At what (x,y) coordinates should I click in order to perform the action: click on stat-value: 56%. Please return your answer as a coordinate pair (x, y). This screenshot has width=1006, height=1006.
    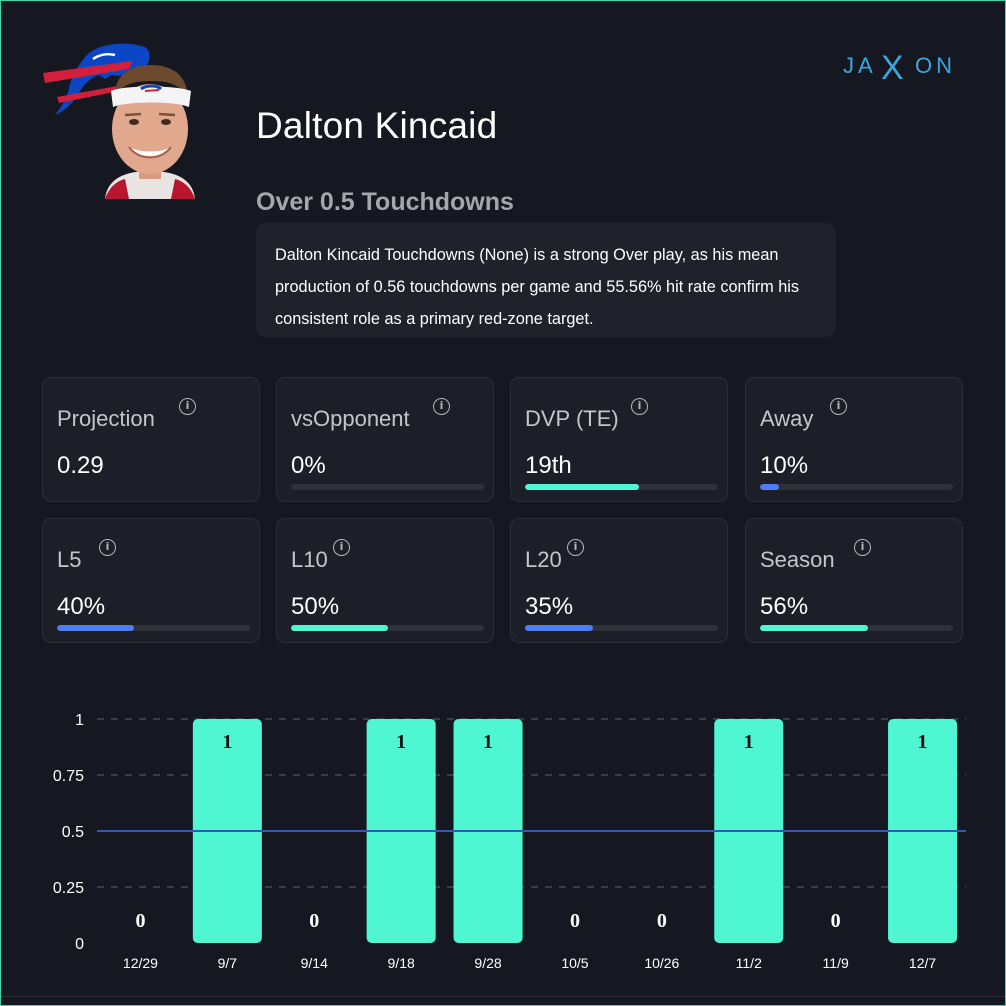
    Looking at the image, I should click on (784, 606).